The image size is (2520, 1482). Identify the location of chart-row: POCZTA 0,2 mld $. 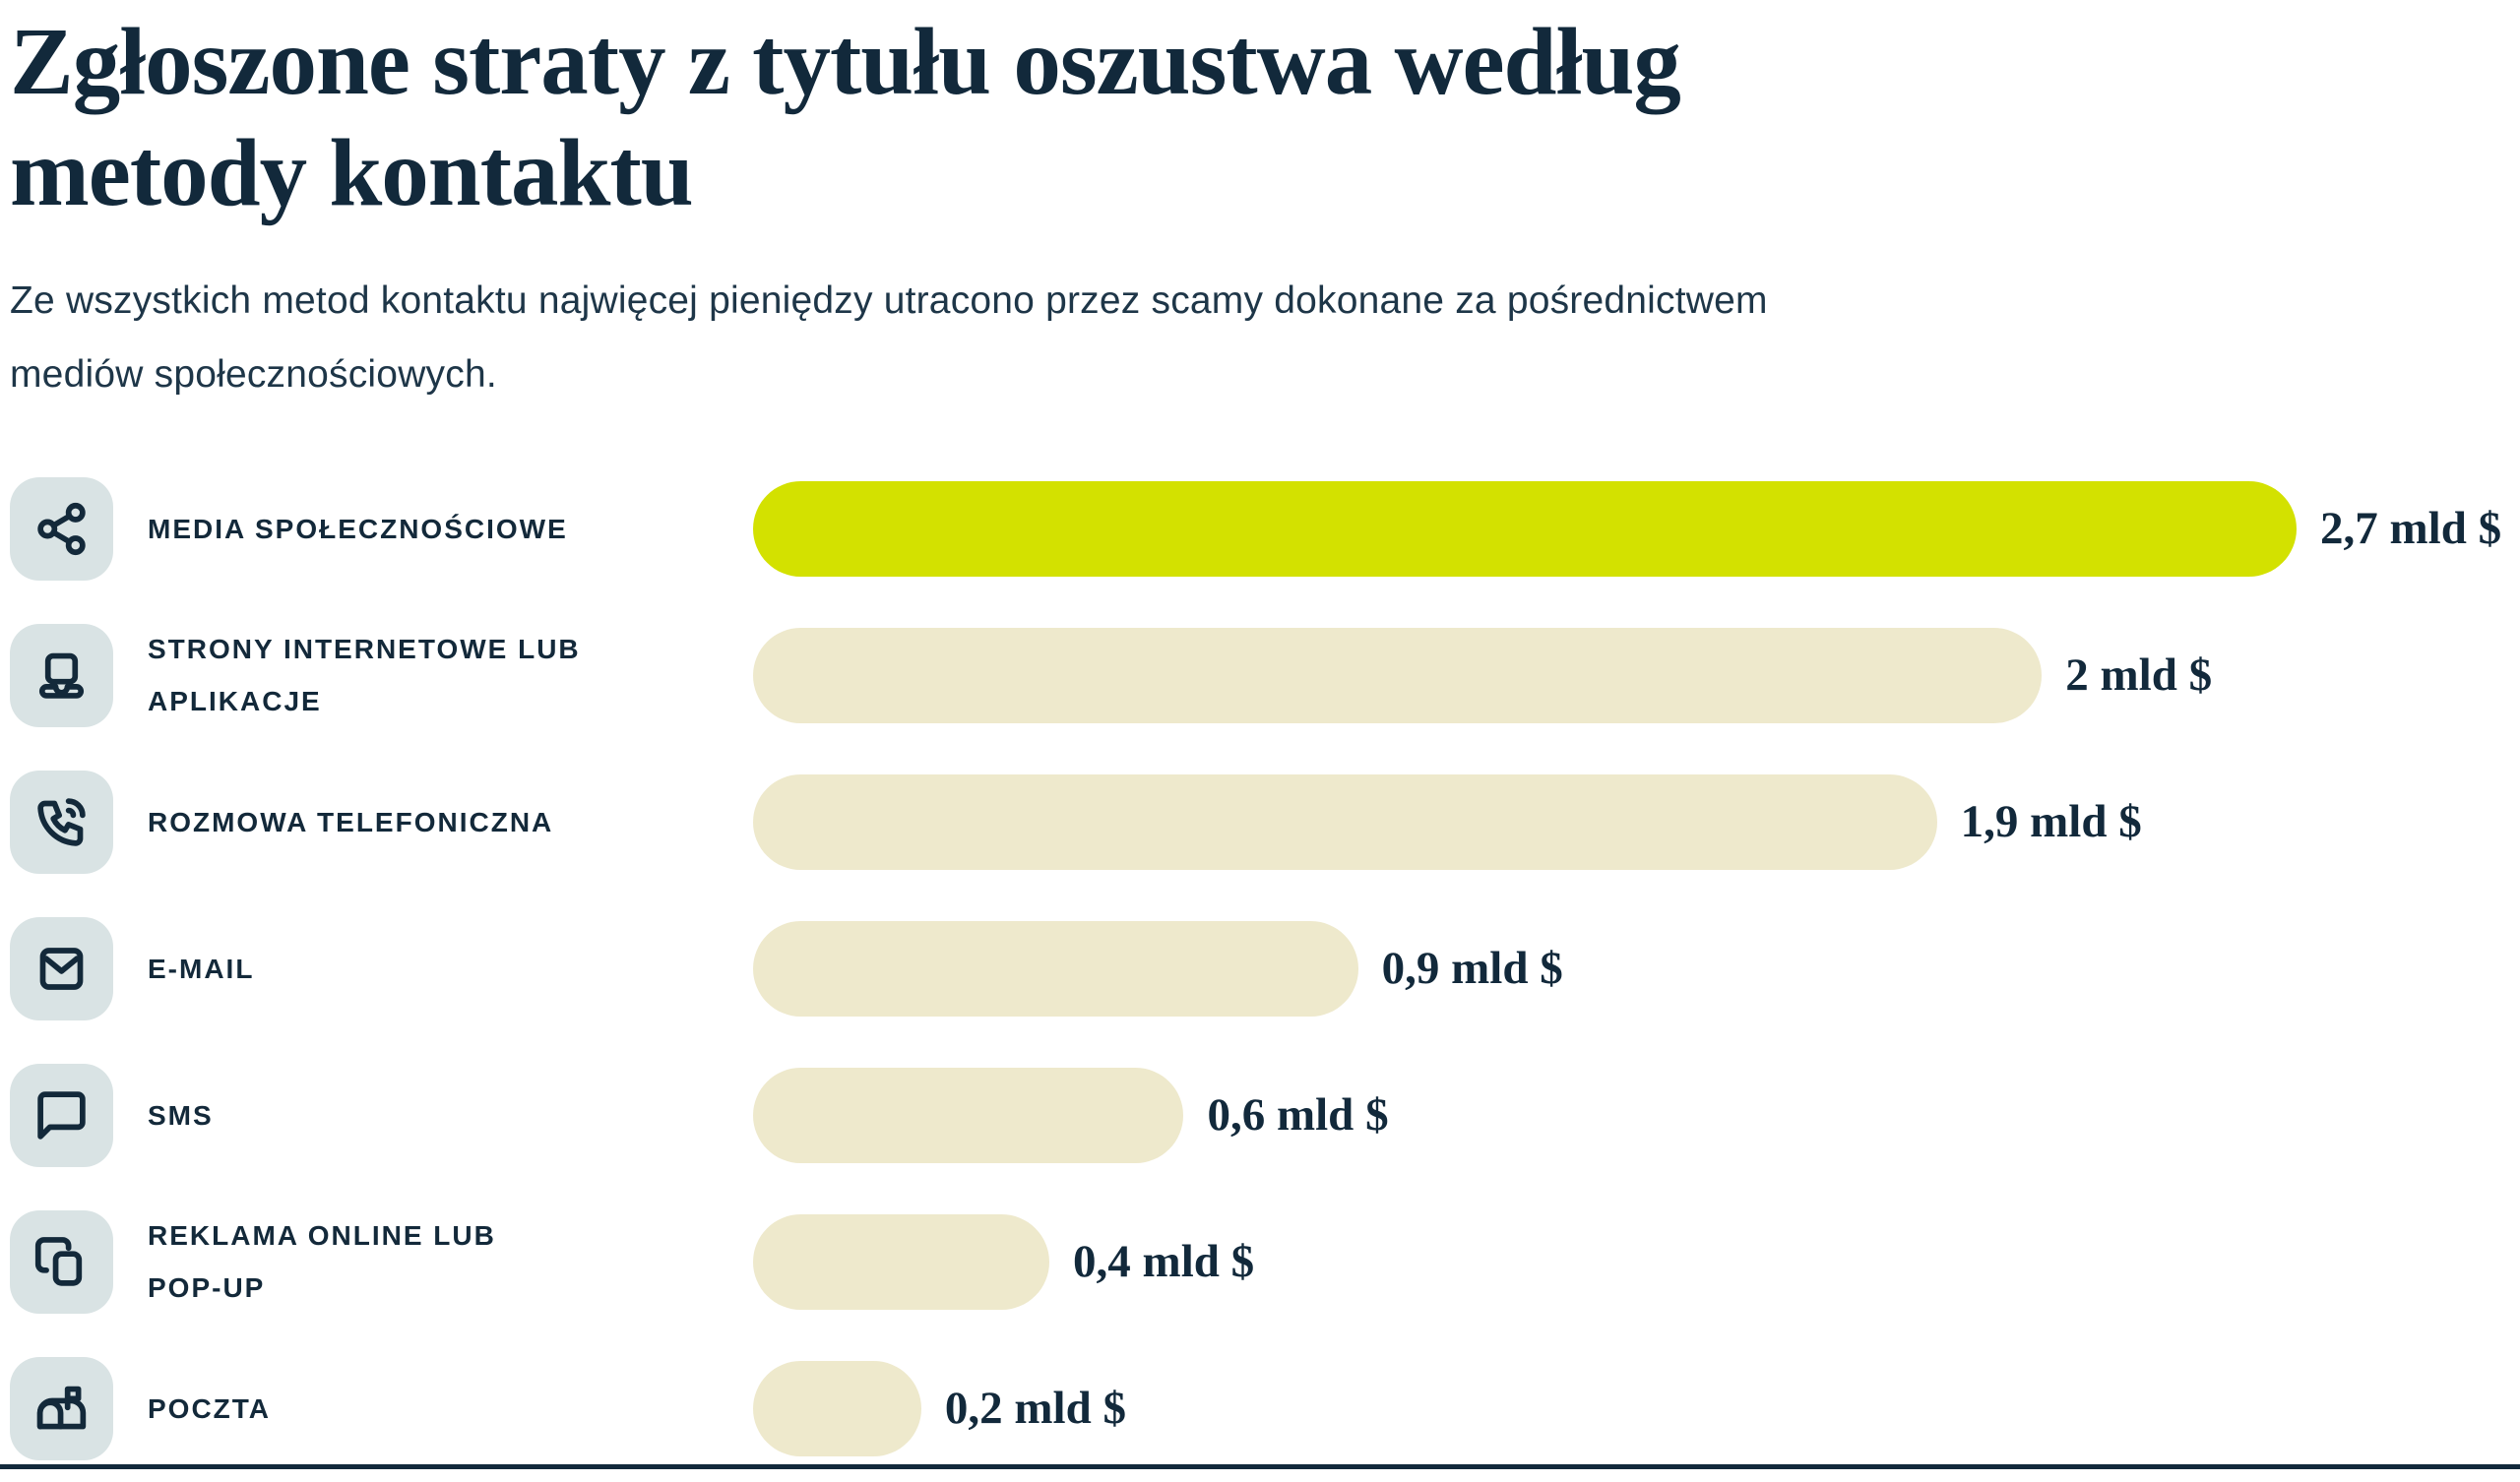
(1265, 1408).